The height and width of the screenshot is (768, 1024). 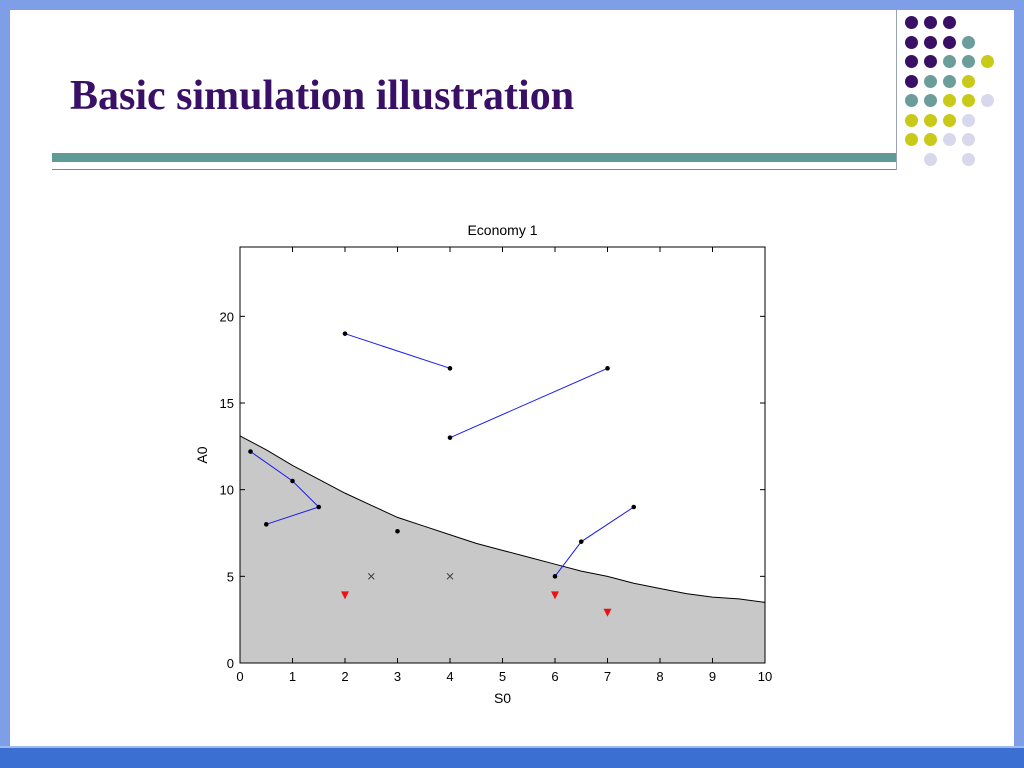 I want to click on slide-frame-left, so click(x=5, y=384).